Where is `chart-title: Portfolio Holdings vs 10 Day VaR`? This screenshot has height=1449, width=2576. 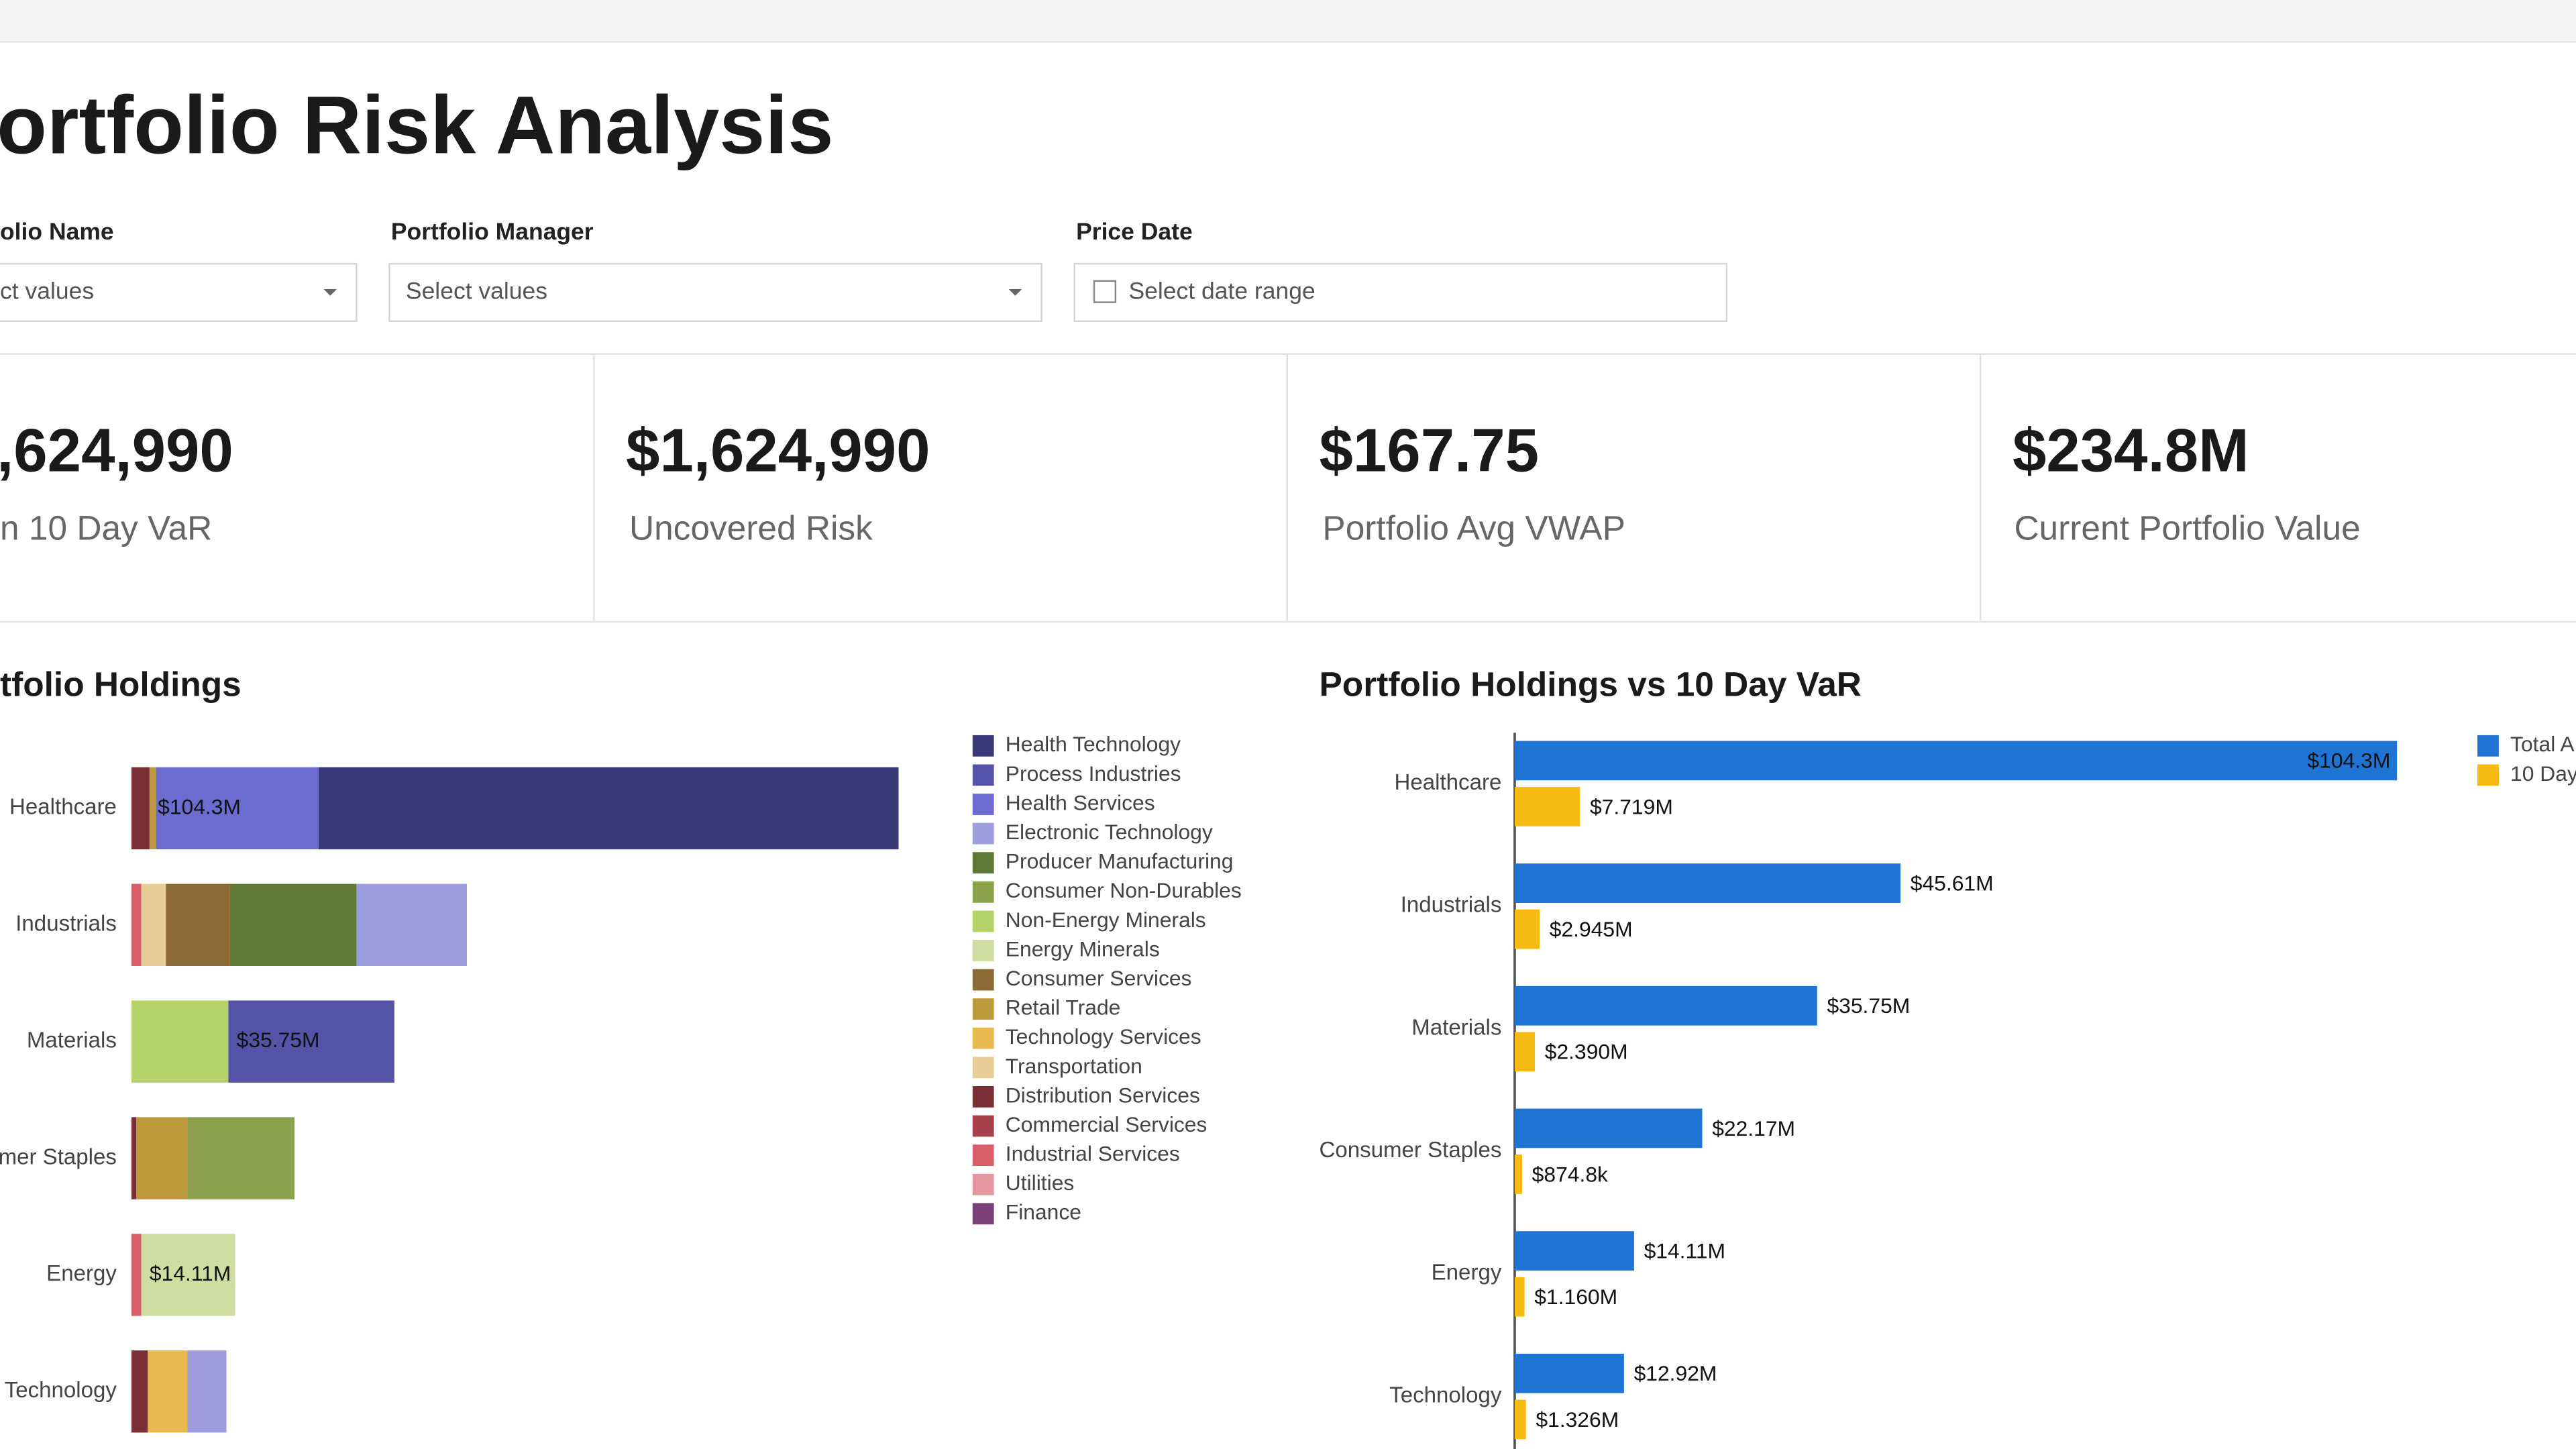 chart-title: Portfolio Holdings vs 10 Day VaR is located at coordinates (1591, 683).